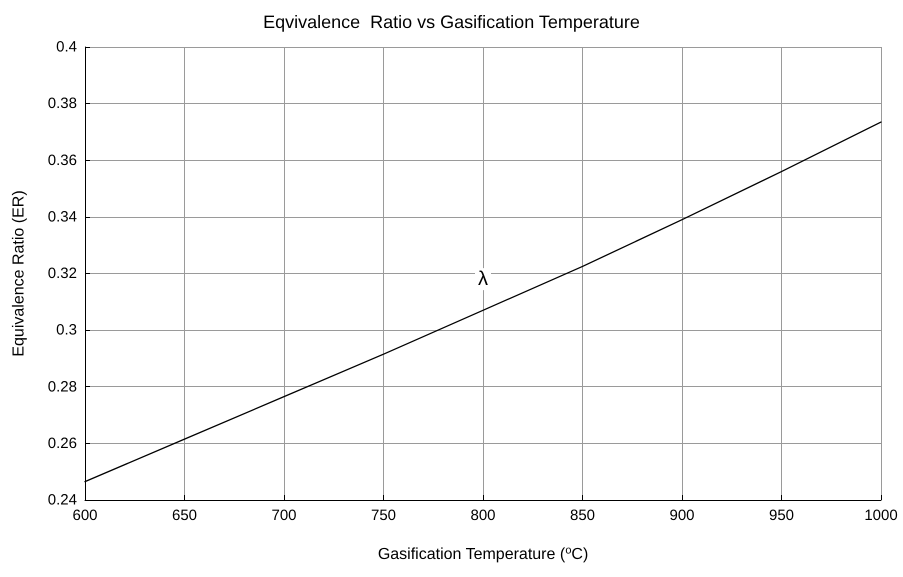  Describe the element at coordinates (185, 515) in the screenshot. I see `x-tick-label: 650` at that location.